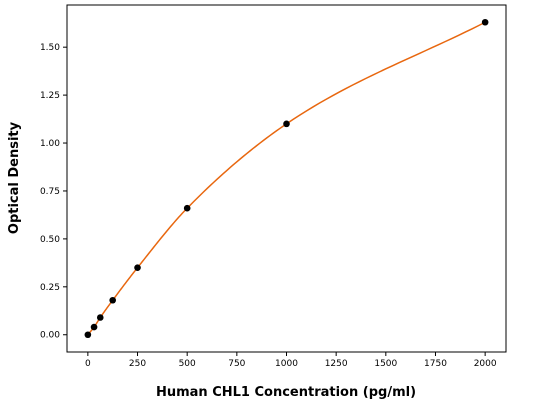 The height and width of the screenshot is (400, 533). I want to click on y-tick-label: 1.00, so click(50, 144).